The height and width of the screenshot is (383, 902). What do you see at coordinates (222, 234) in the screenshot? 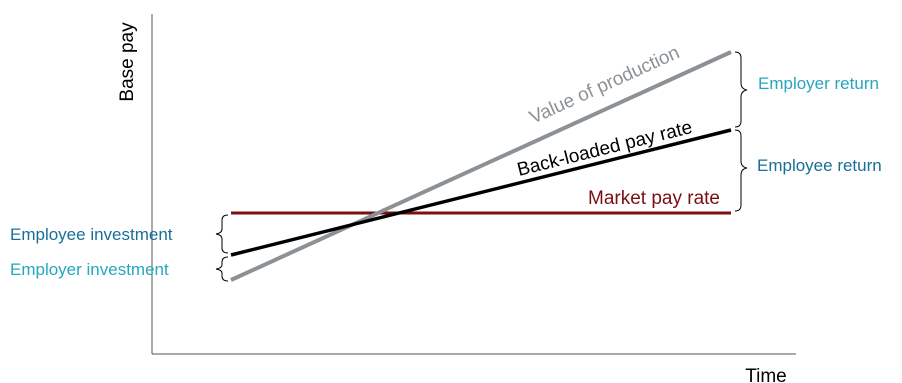
I see `employee-investment-brace` at bounding box center [222, 234].